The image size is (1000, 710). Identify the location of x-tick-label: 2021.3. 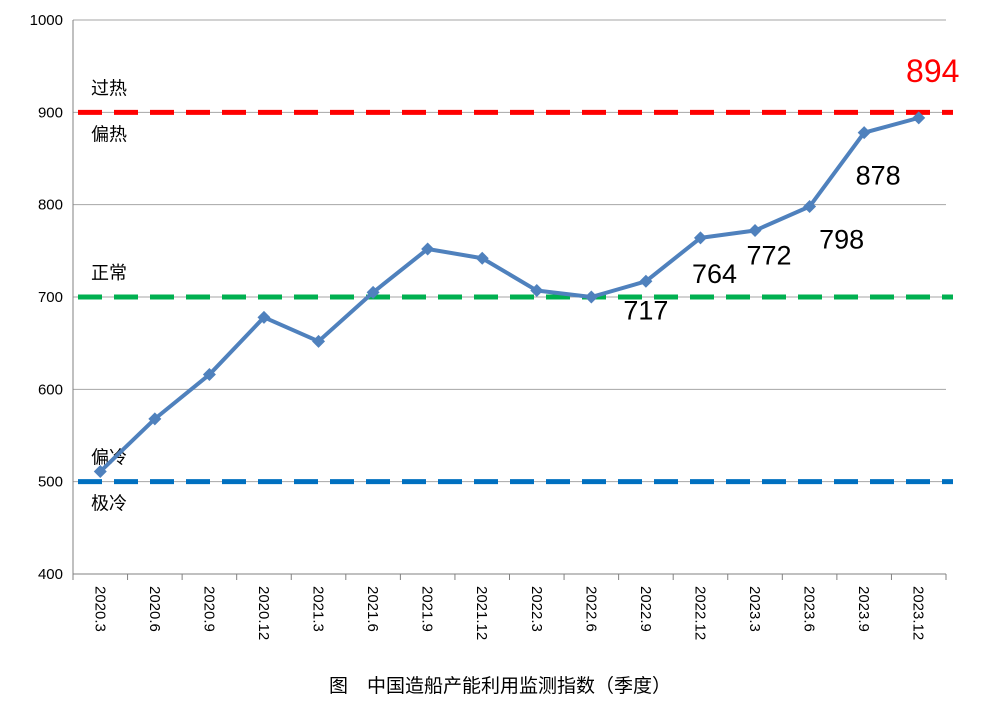
(318, 609).